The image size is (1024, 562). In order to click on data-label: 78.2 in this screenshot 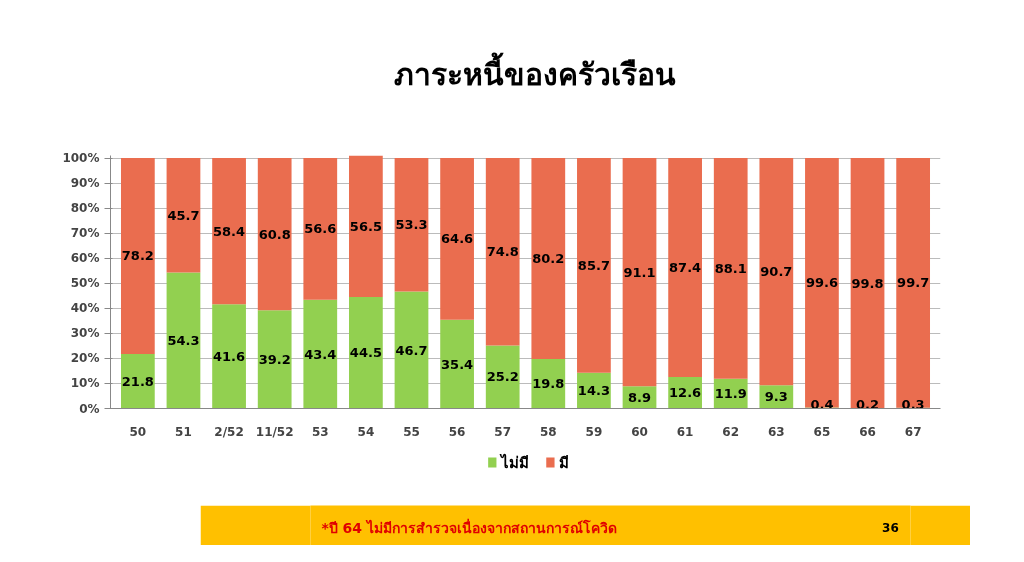, I will do `click(137, 256)`.